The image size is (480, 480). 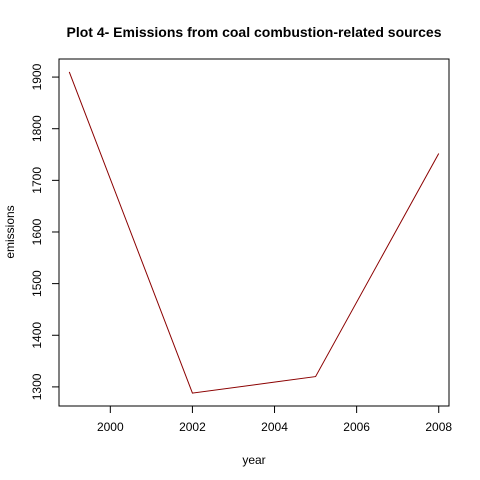 I want to click on y-tick-label: 1800, so click(x=37, y=128).